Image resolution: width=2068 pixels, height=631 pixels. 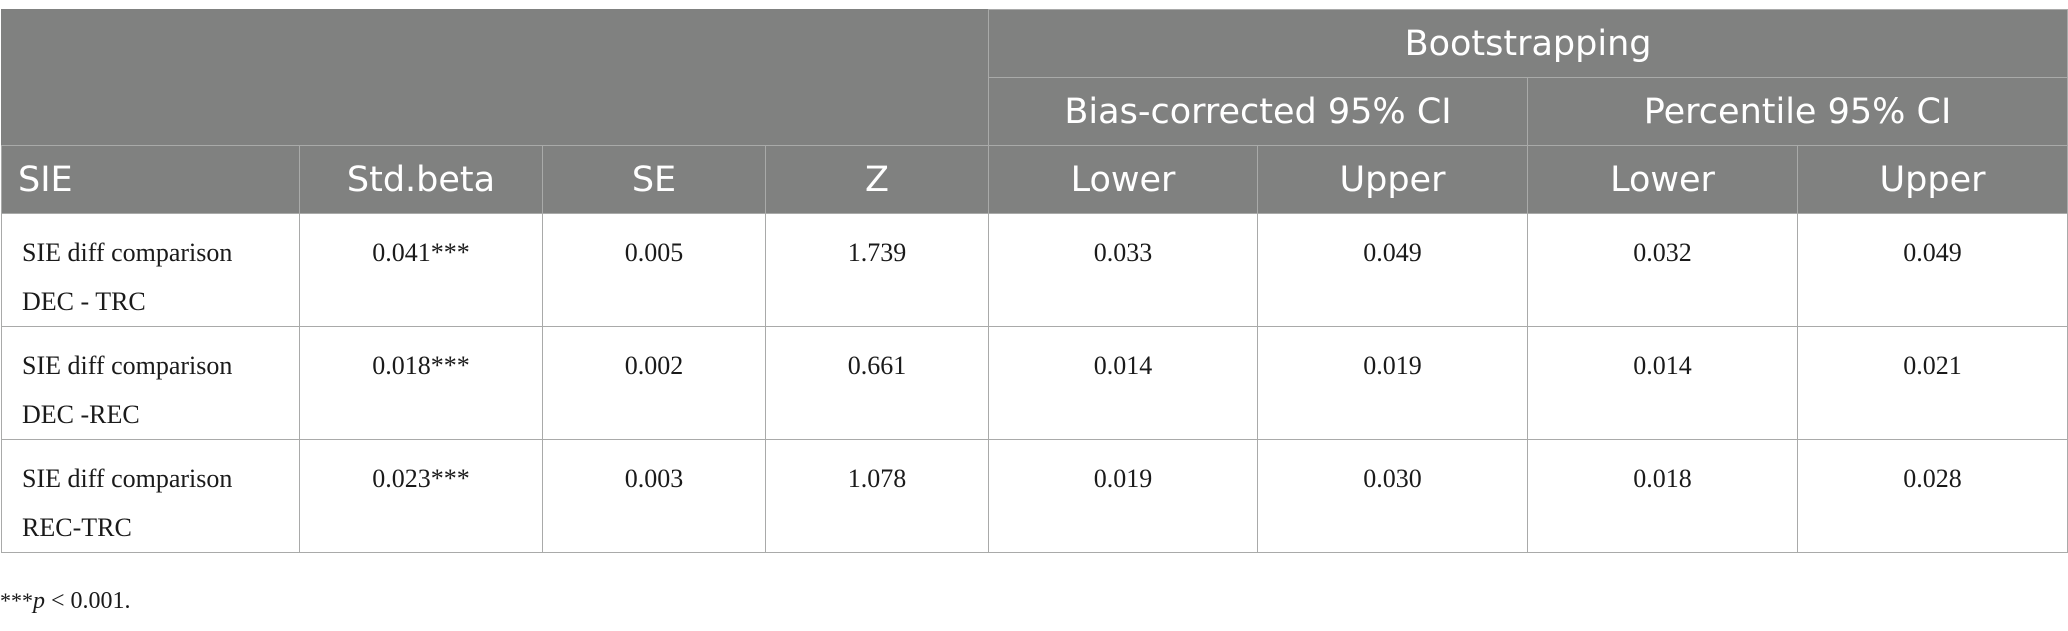 What do you see at coordinates (421, 270) in the screenshot?
I see `cell-std-beta: 0.041***` at bounding box center [421, 270].